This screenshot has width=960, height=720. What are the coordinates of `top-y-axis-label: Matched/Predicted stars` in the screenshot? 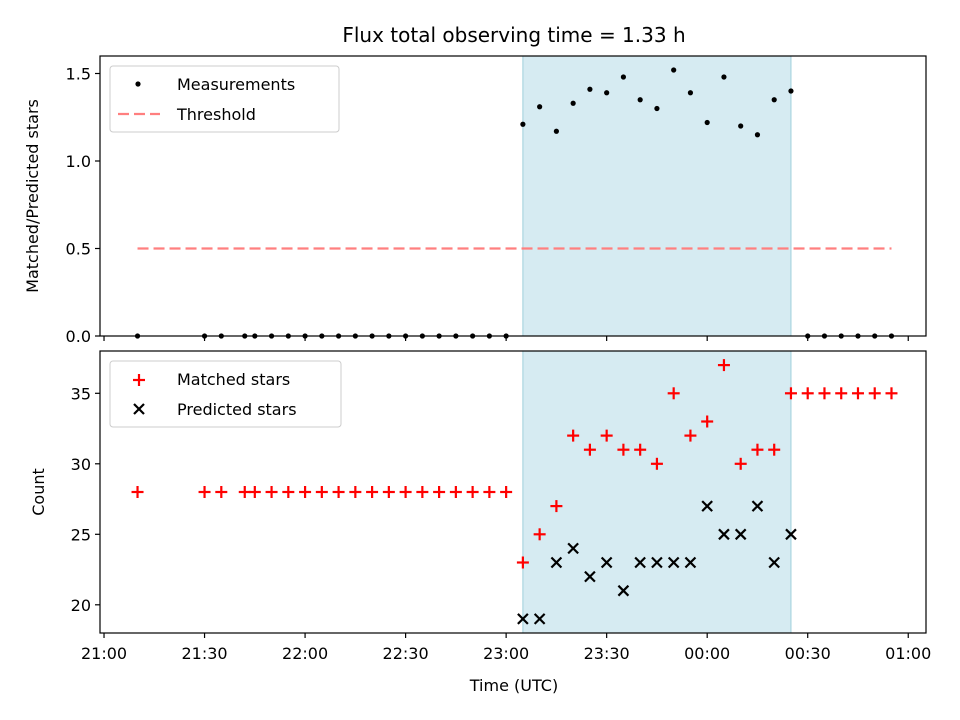 It's located at (32, 196).